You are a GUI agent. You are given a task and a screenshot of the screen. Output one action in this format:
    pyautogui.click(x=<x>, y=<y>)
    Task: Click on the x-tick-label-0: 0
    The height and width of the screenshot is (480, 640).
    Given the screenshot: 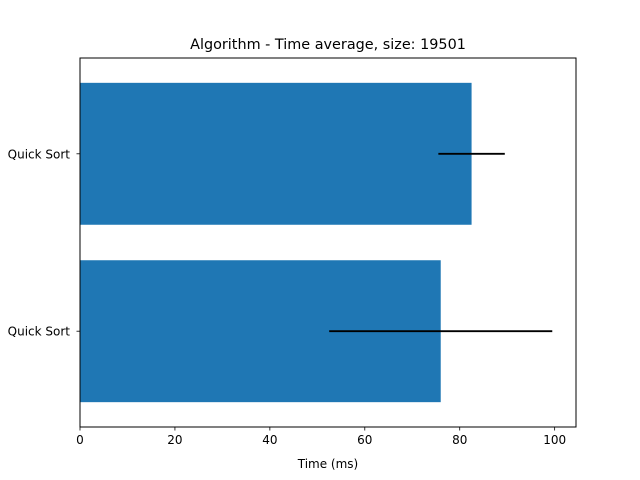 What is the action you would take?
    pyautogui.click(x=80, y=440)
    